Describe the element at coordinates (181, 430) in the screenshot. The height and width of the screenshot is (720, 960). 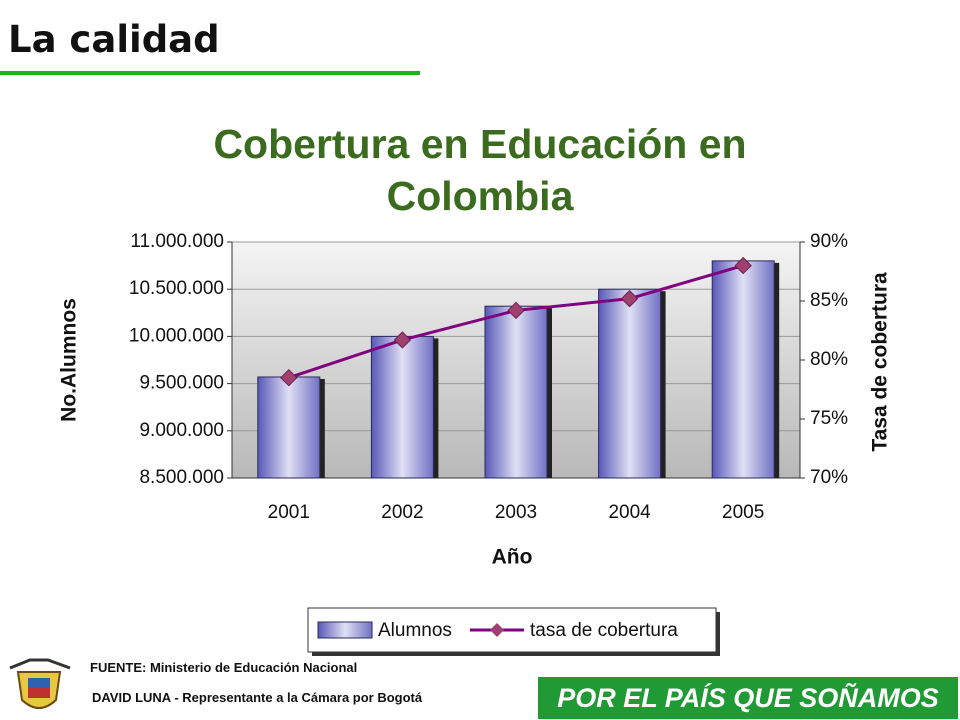
I see `y-tick-label: 9.000.000` at that location.